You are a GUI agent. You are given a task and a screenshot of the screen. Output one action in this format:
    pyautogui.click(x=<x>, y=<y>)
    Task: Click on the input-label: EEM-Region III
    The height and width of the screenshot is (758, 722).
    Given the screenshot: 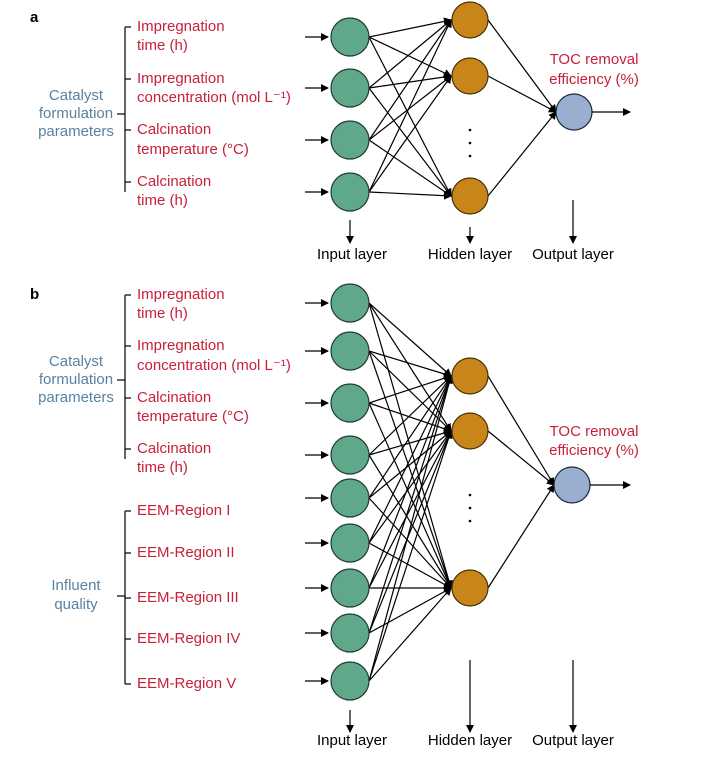 What is the action you would take?
    pyautogui.click(x=188, y=597)
    